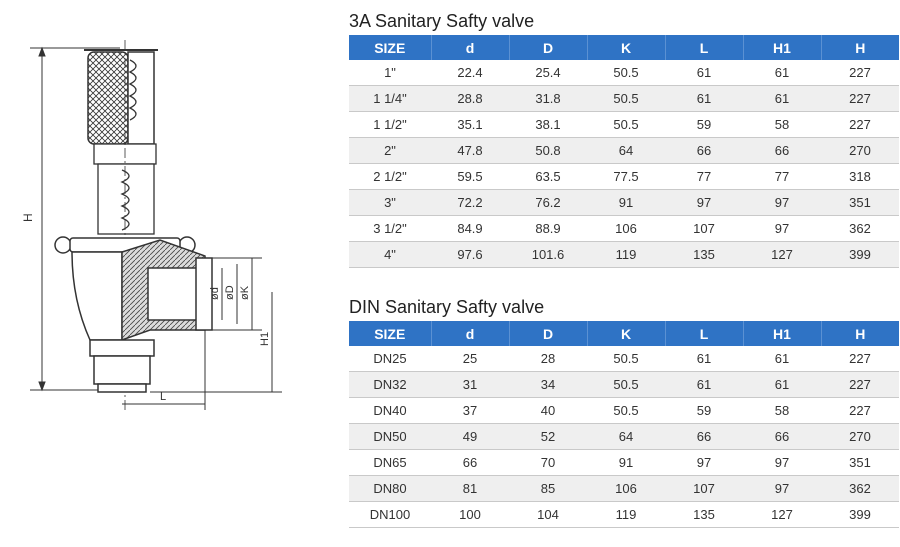 This screenshot has width=900, height=547. Describe the element at coordinates (265, 339) in the screenshot. I see `dim-label-h1: H1` at that location.